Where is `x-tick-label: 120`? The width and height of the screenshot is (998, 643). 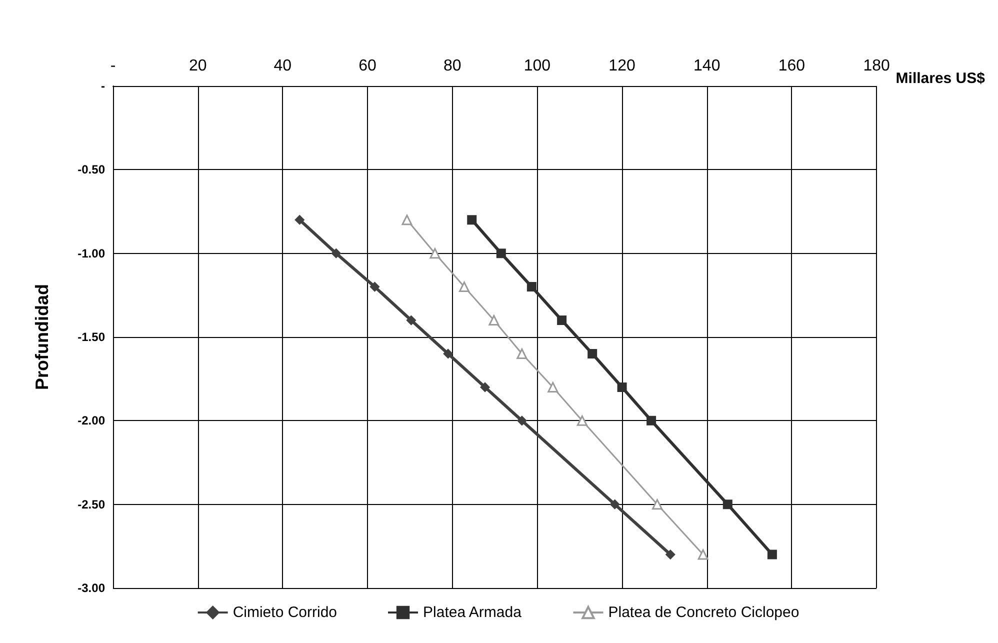 x-tick-label: 120 is located at coordinates (622, 66).